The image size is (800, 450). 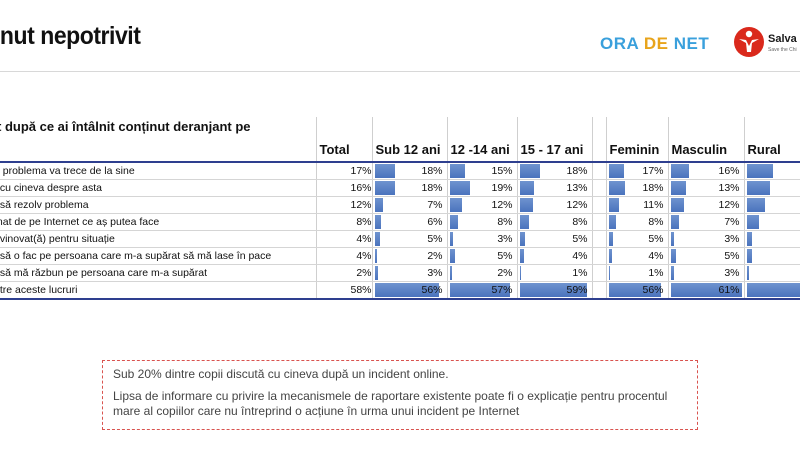 I want to click on cell-12-14: 57%, so click(x=481, y=290).